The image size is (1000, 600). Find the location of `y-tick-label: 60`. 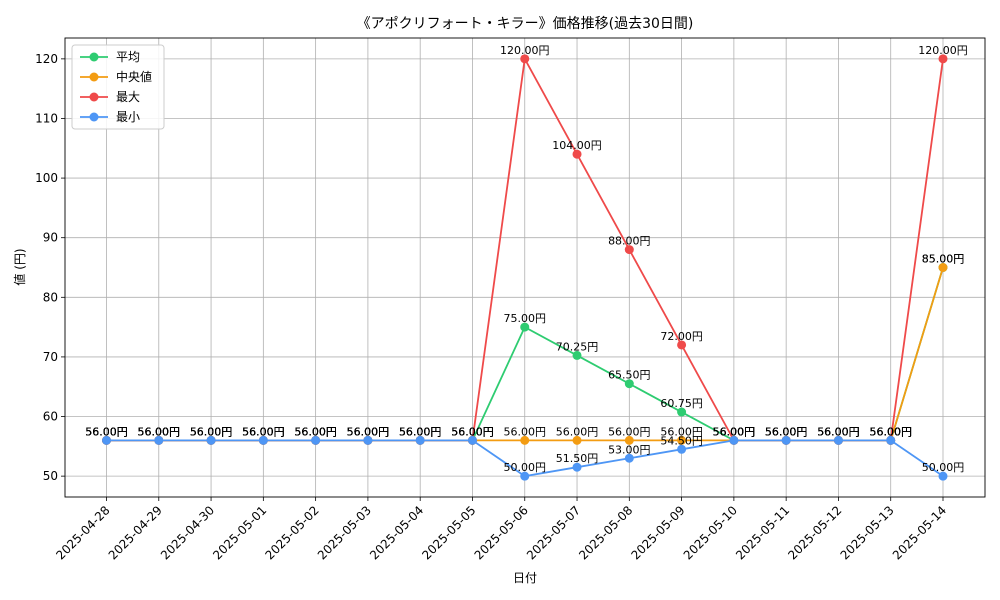

y-tick-label: 60 is located at coordinates (50, 417).